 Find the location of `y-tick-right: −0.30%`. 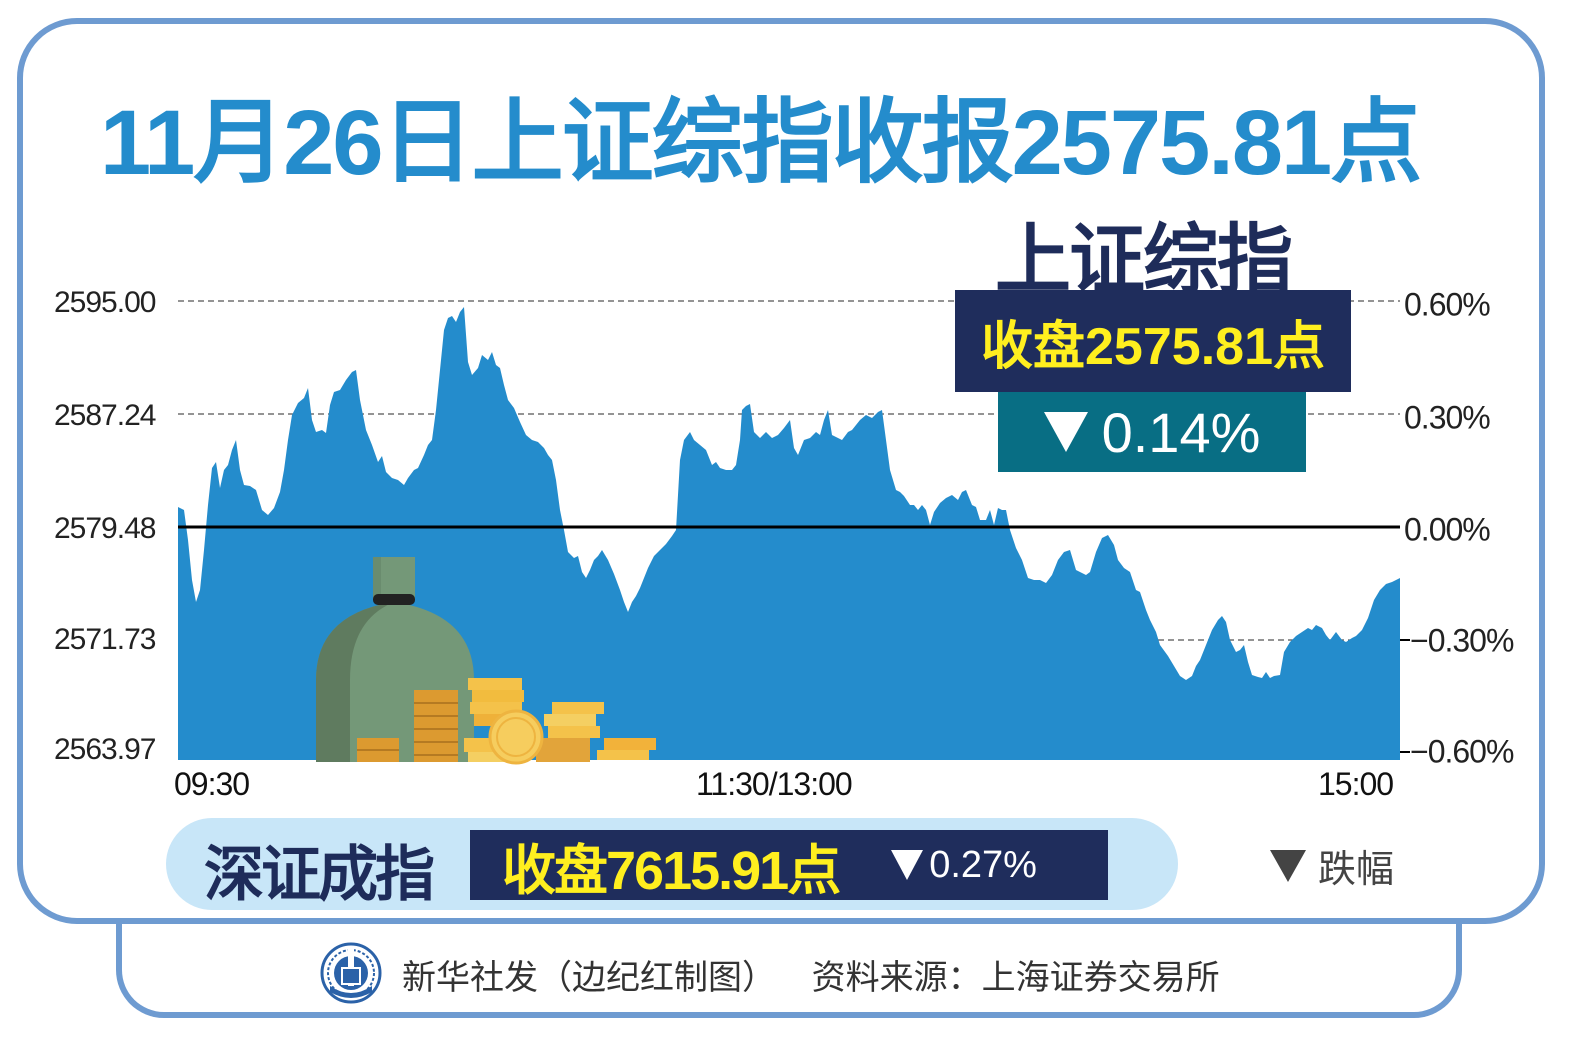

y-tick-right: −0.30% is located at coordinates (1462, 640).